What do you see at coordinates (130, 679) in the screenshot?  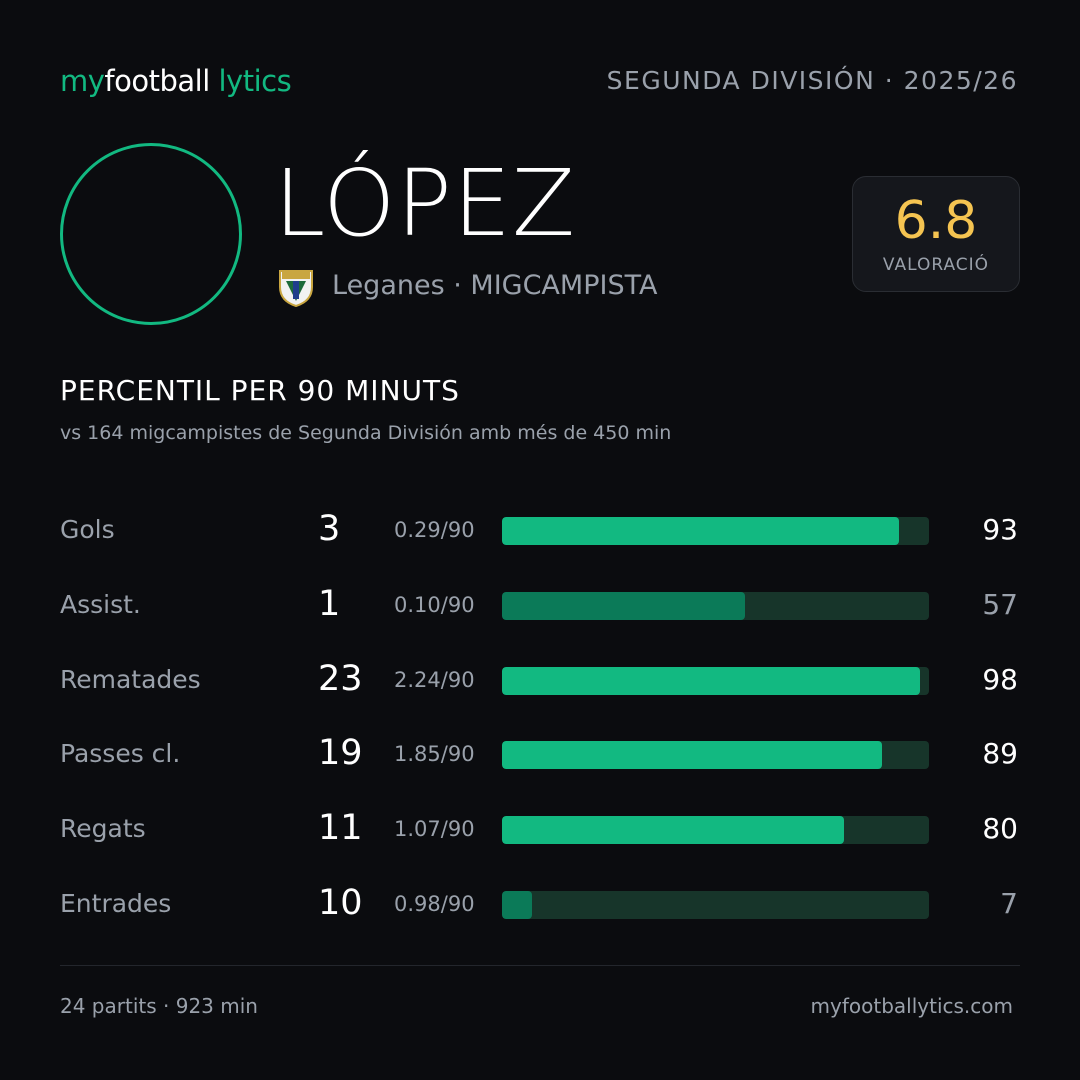 I see `row-label: Rematades` at bounding box center [130, 679].